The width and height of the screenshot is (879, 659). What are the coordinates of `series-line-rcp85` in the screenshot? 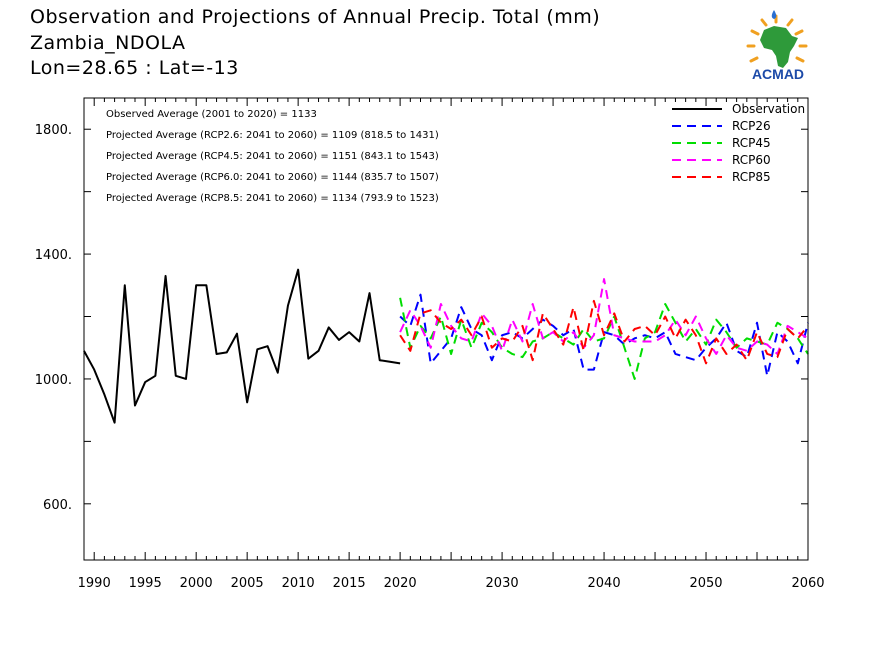 It's located at (604, 332).